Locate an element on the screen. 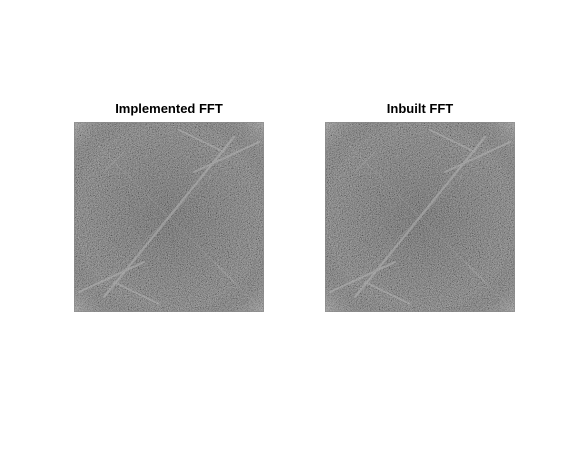 The width and height of the screenshot is (570, 450). fft-magnitude-image-inbuilt is located at coordinates (420, 217).